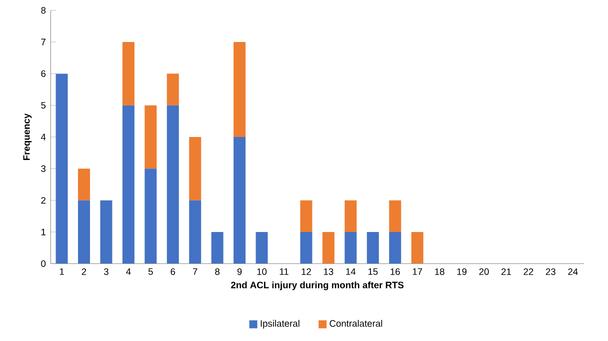 The height and width of the screenshot is (341, 608). What do you see at coordinates (329, 271) in the screenshot?
I see `x-tick-label: 13` at bounding box center [329, 271].